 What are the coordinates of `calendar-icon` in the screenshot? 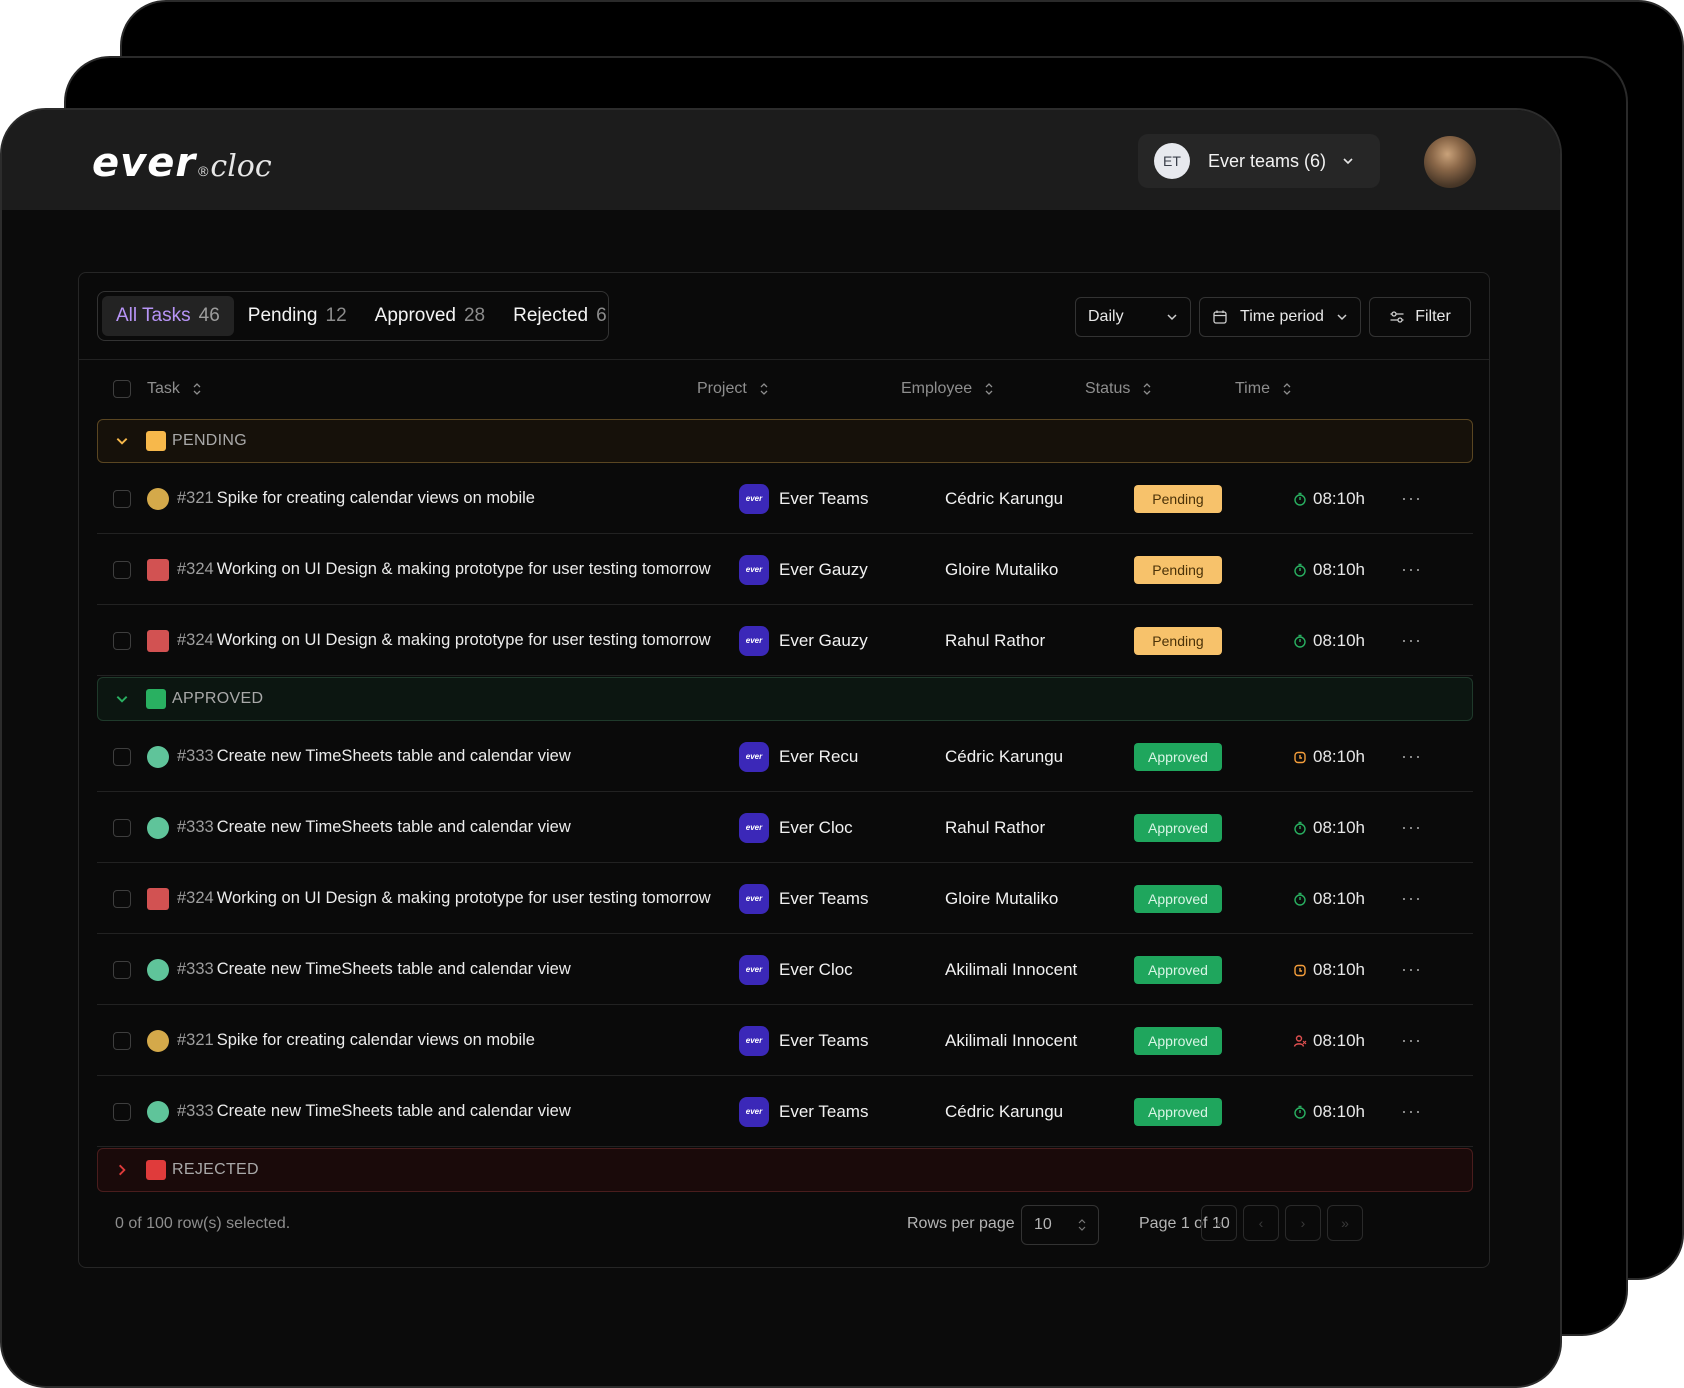 It's located at (1220, 317).